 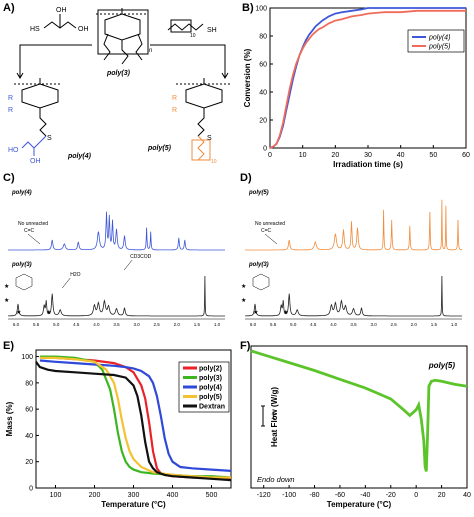 I want to click on endo-down-label: Endo down, so click(x=276, y=479).